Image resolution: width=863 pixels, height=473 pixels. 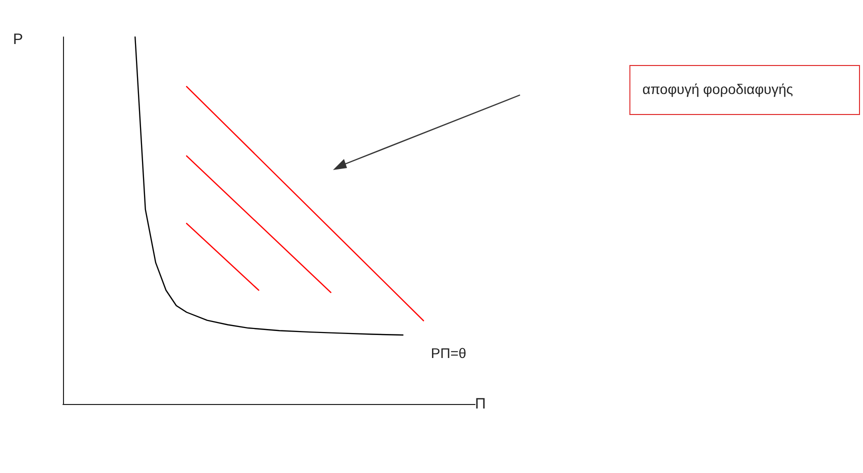 What do you see at coordinates (17, 39) in the screenshot?
I see `y-axis-title: P` at bounding box center [17, 39].